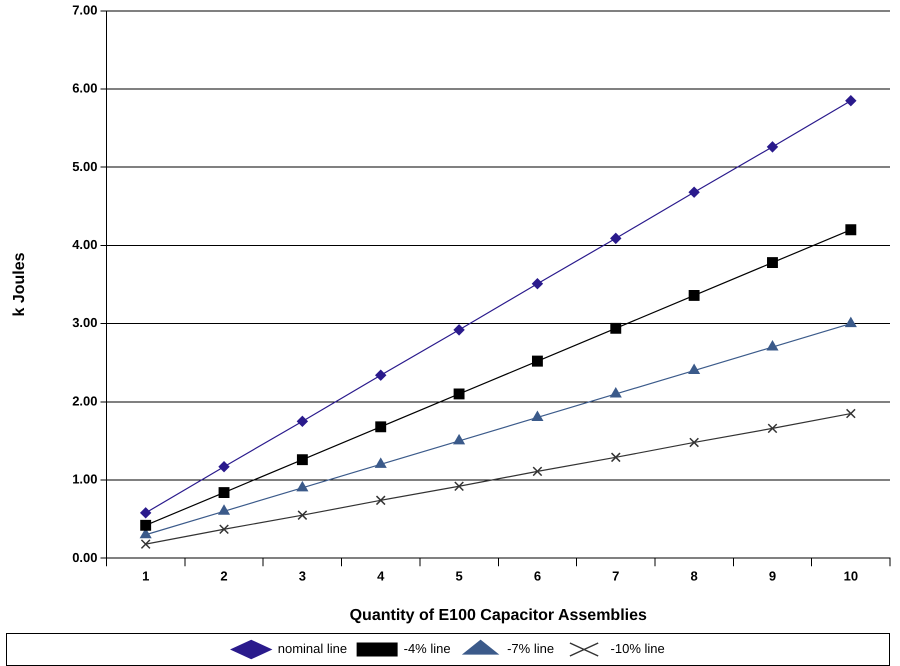  Describe the element at coordinates (427, 648) in the screenshot. I see `legend-label: -4% line` at that location.